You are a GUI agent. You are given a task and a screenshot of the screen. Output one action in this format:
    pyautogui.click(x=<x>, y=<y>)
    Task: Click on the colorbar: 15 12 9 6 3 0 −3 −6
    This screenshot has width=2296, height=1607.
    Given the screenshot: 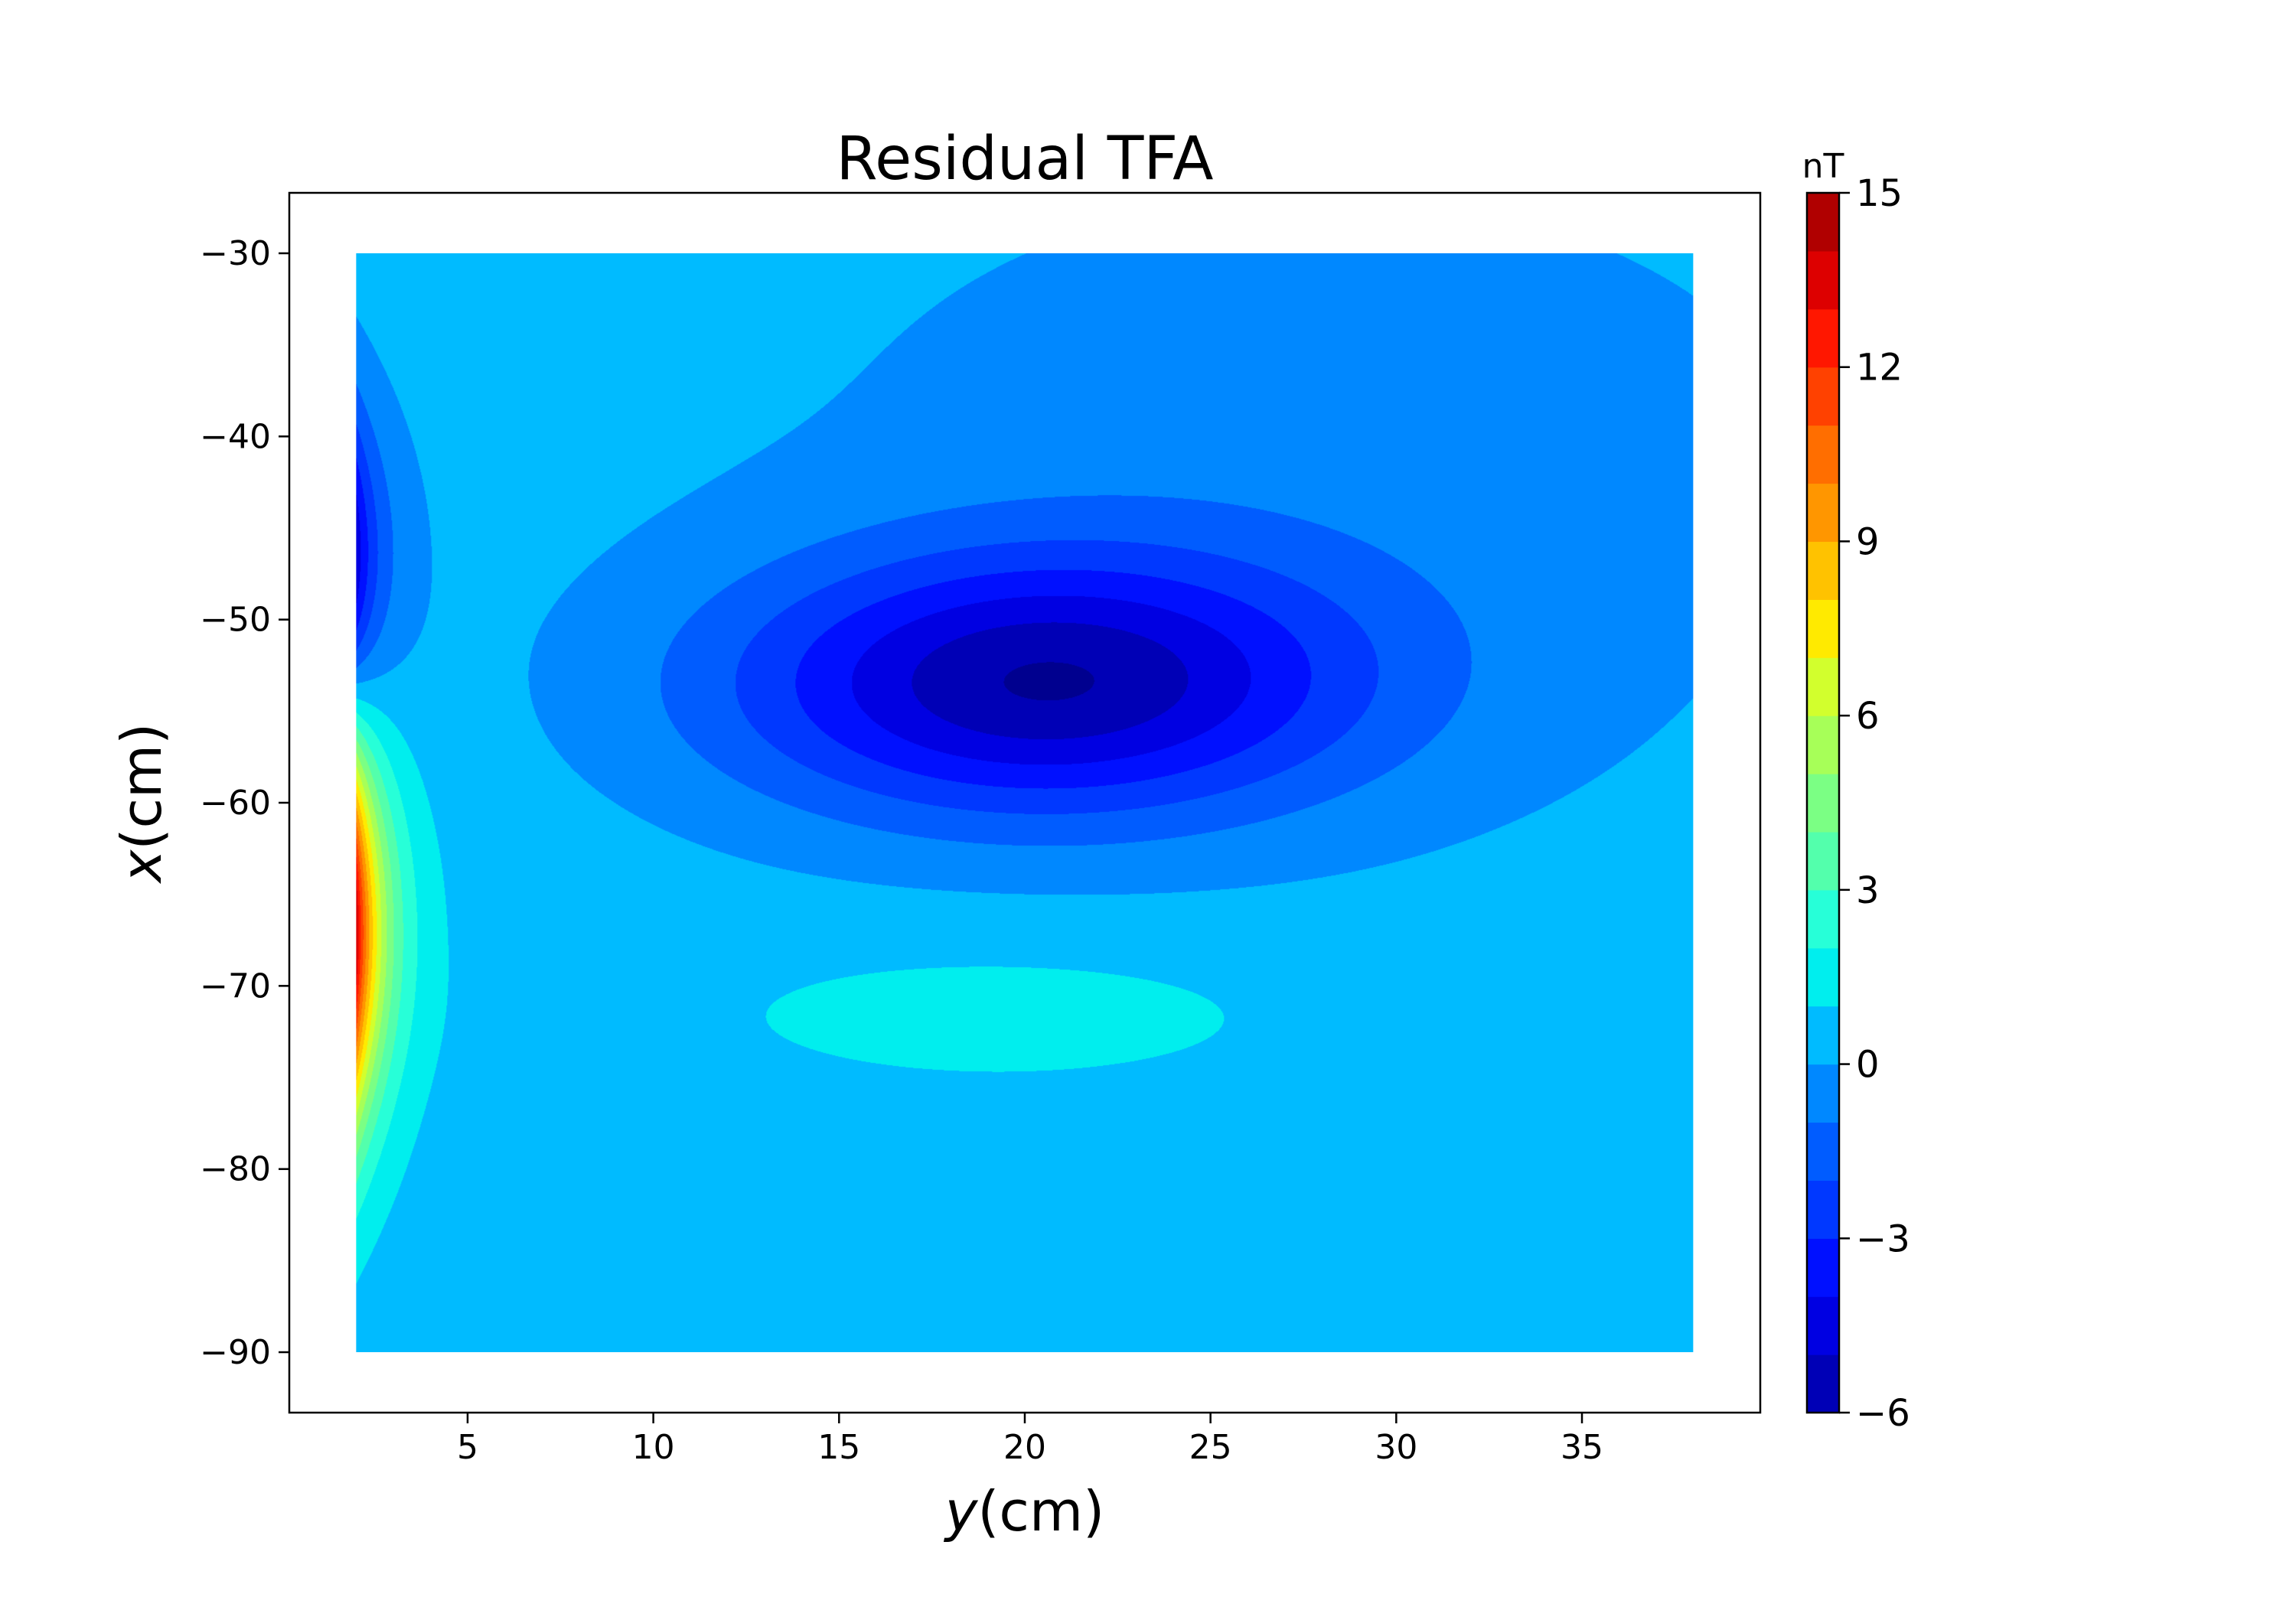 What is the action you would take?
    pyautogui.click(x=1857, y=803)
    